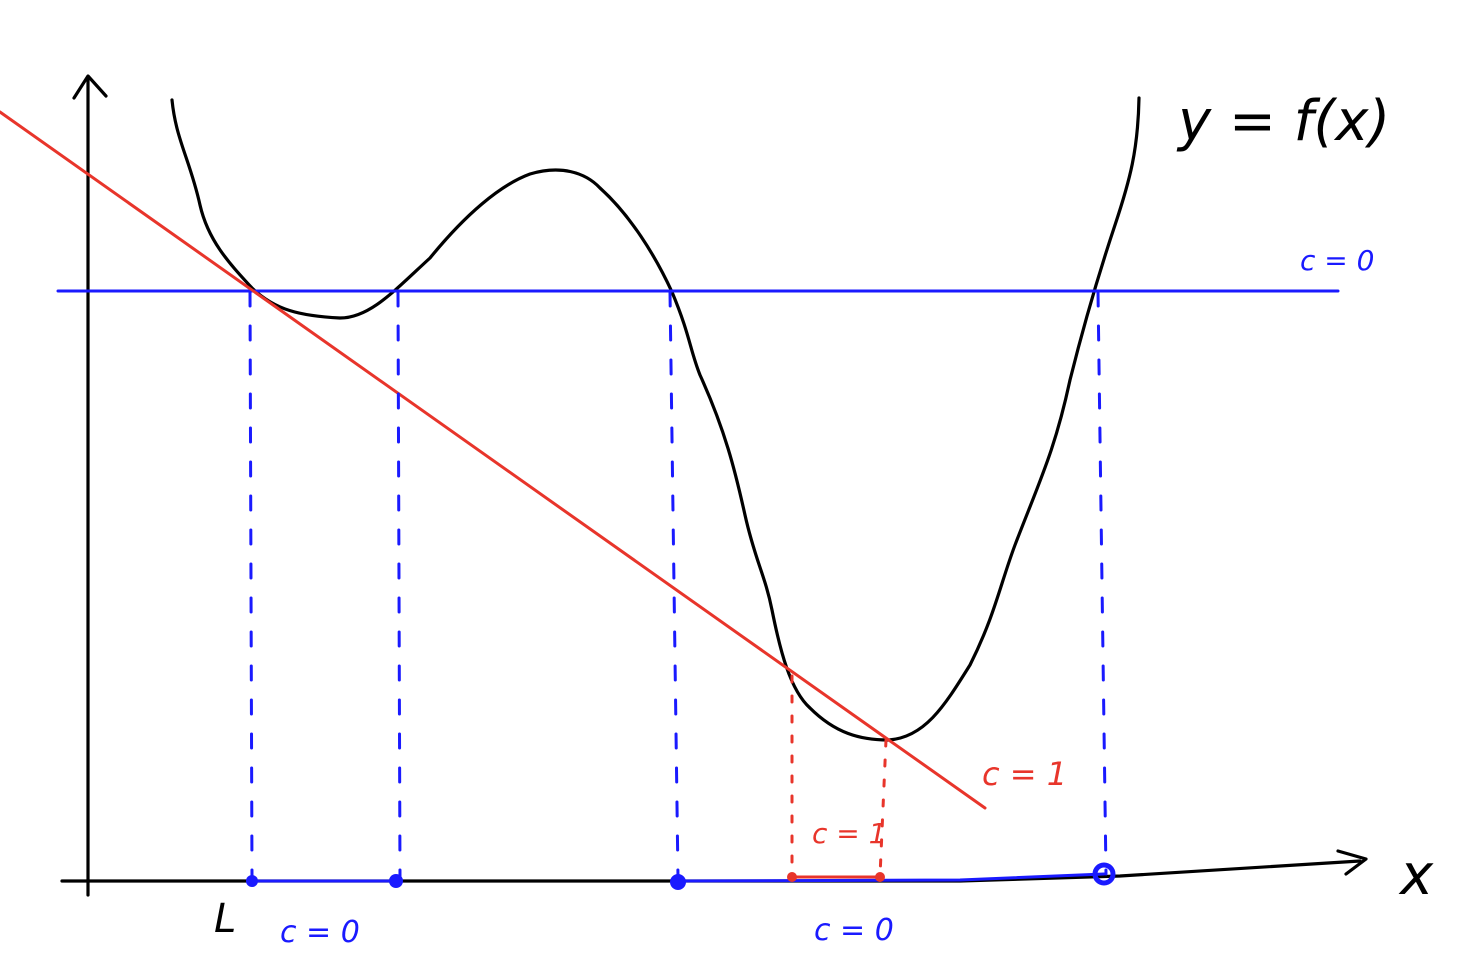 This screenshot has height=977, width=1479. I want to click on x-axis-arrowhead-icon, so click(1352, 862).